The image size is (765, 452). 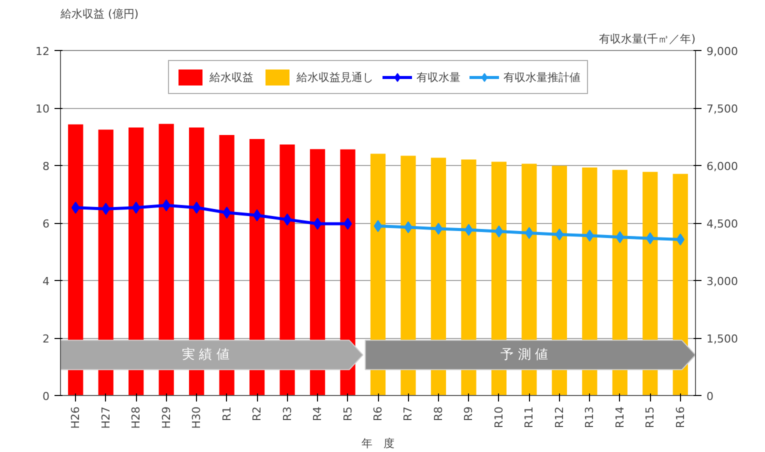 I want to click on x-tick-label: R11, so click(x=529, y=417).